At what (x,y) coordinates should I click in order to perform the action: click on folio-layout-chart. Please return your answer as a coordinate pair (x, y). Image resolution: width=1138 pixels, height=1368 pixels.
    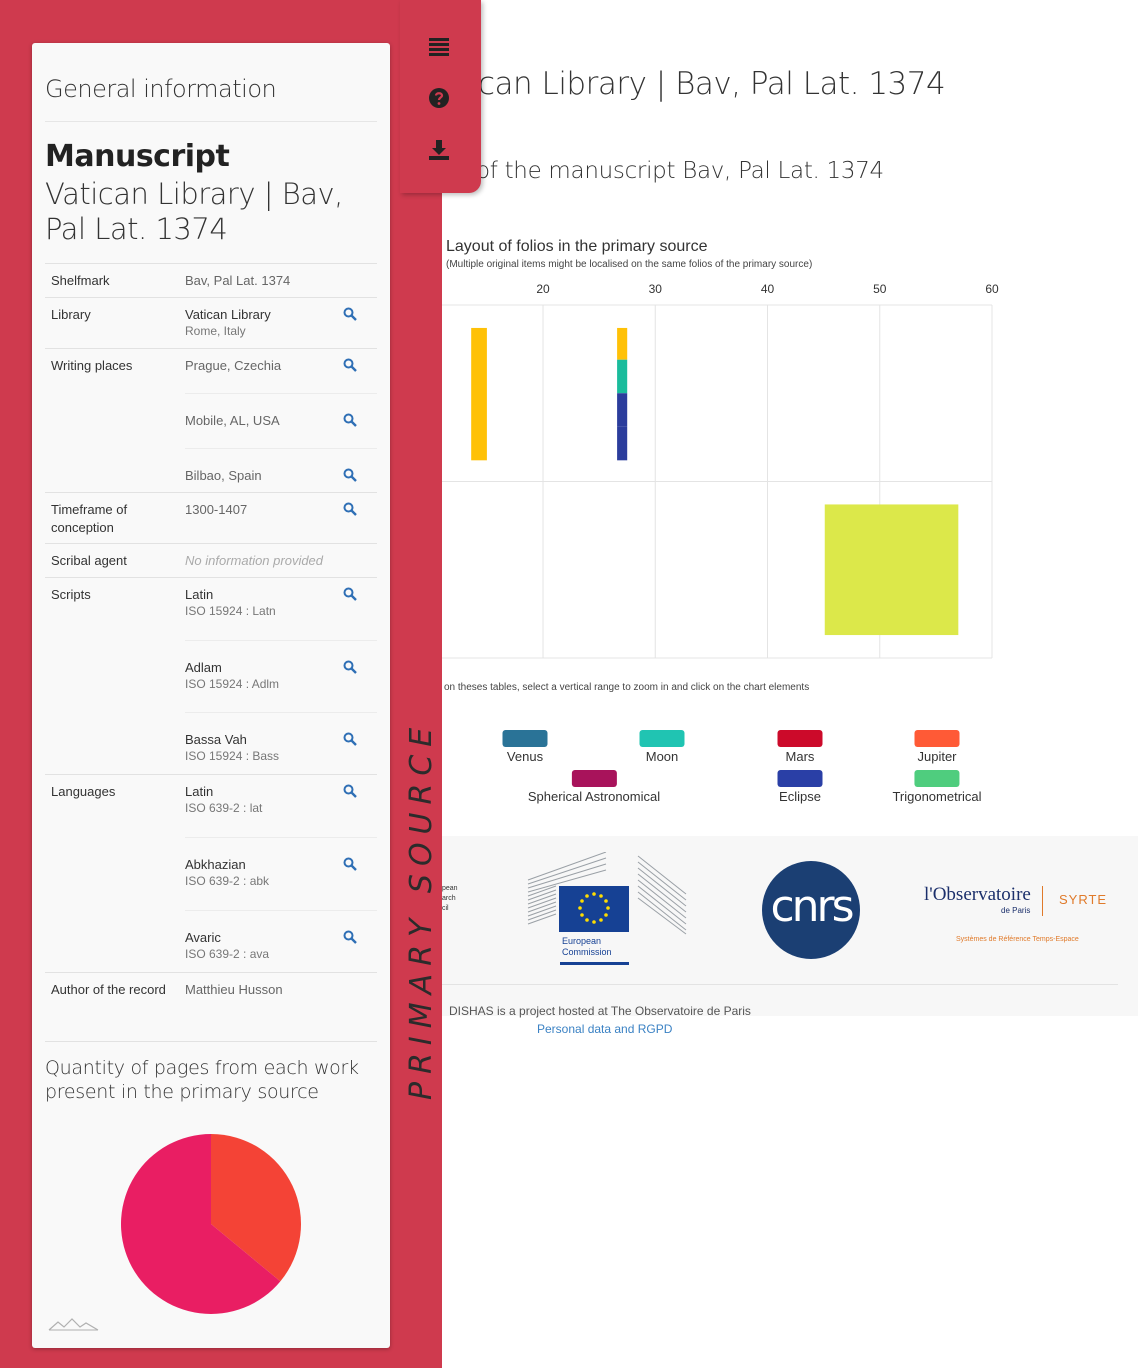
    Looking at the image, I should click on (720, 481).